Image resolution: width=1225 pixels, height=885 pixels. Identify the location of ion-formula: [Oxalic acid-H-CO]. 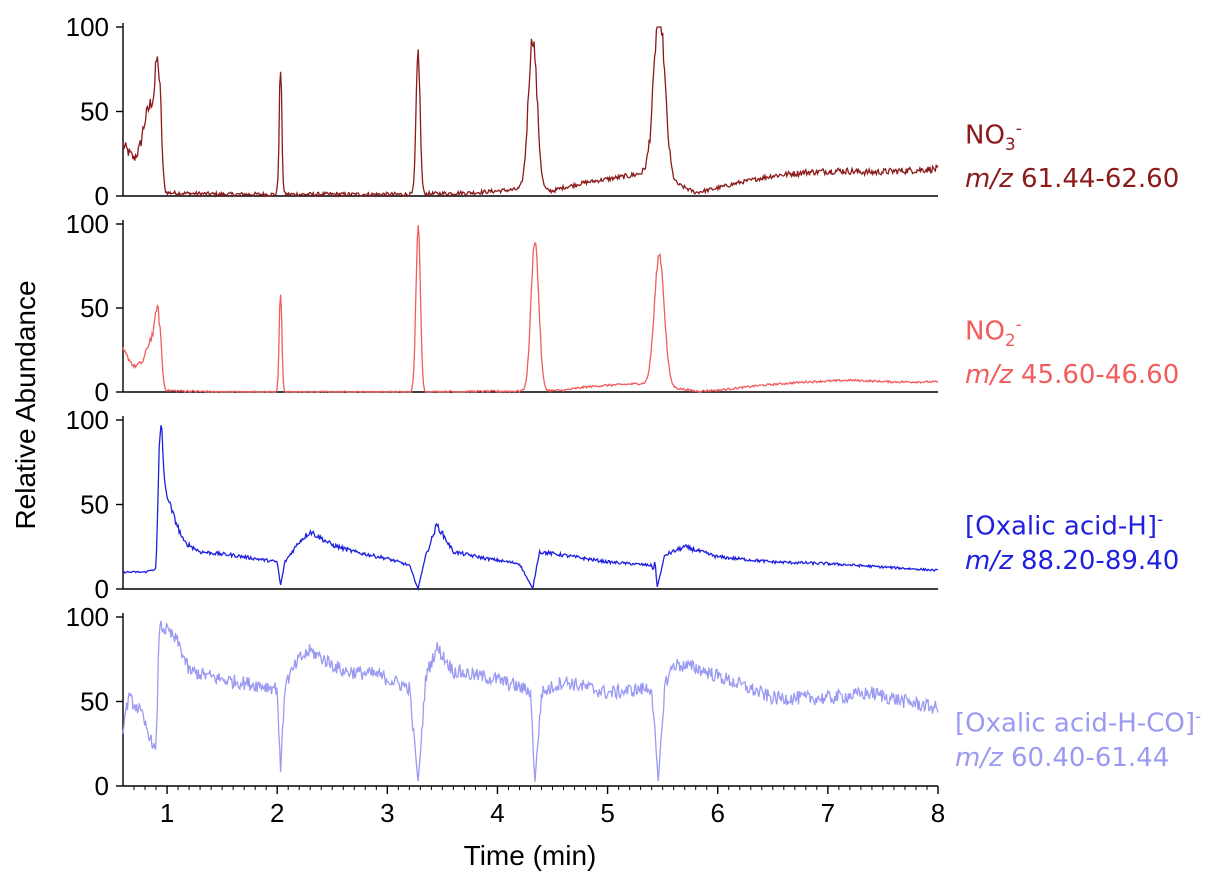
(1075, 723).